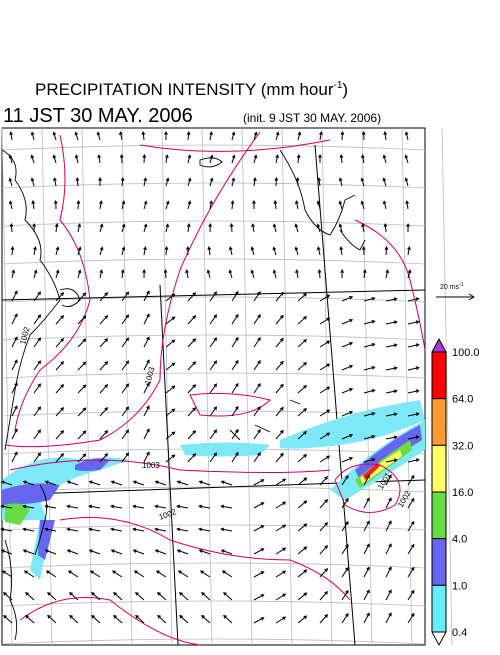 This screenshot has width=500, height=655. Describe the element at coordinates (439, 639) in the screenshot. I see `colorbar-under` at that location.